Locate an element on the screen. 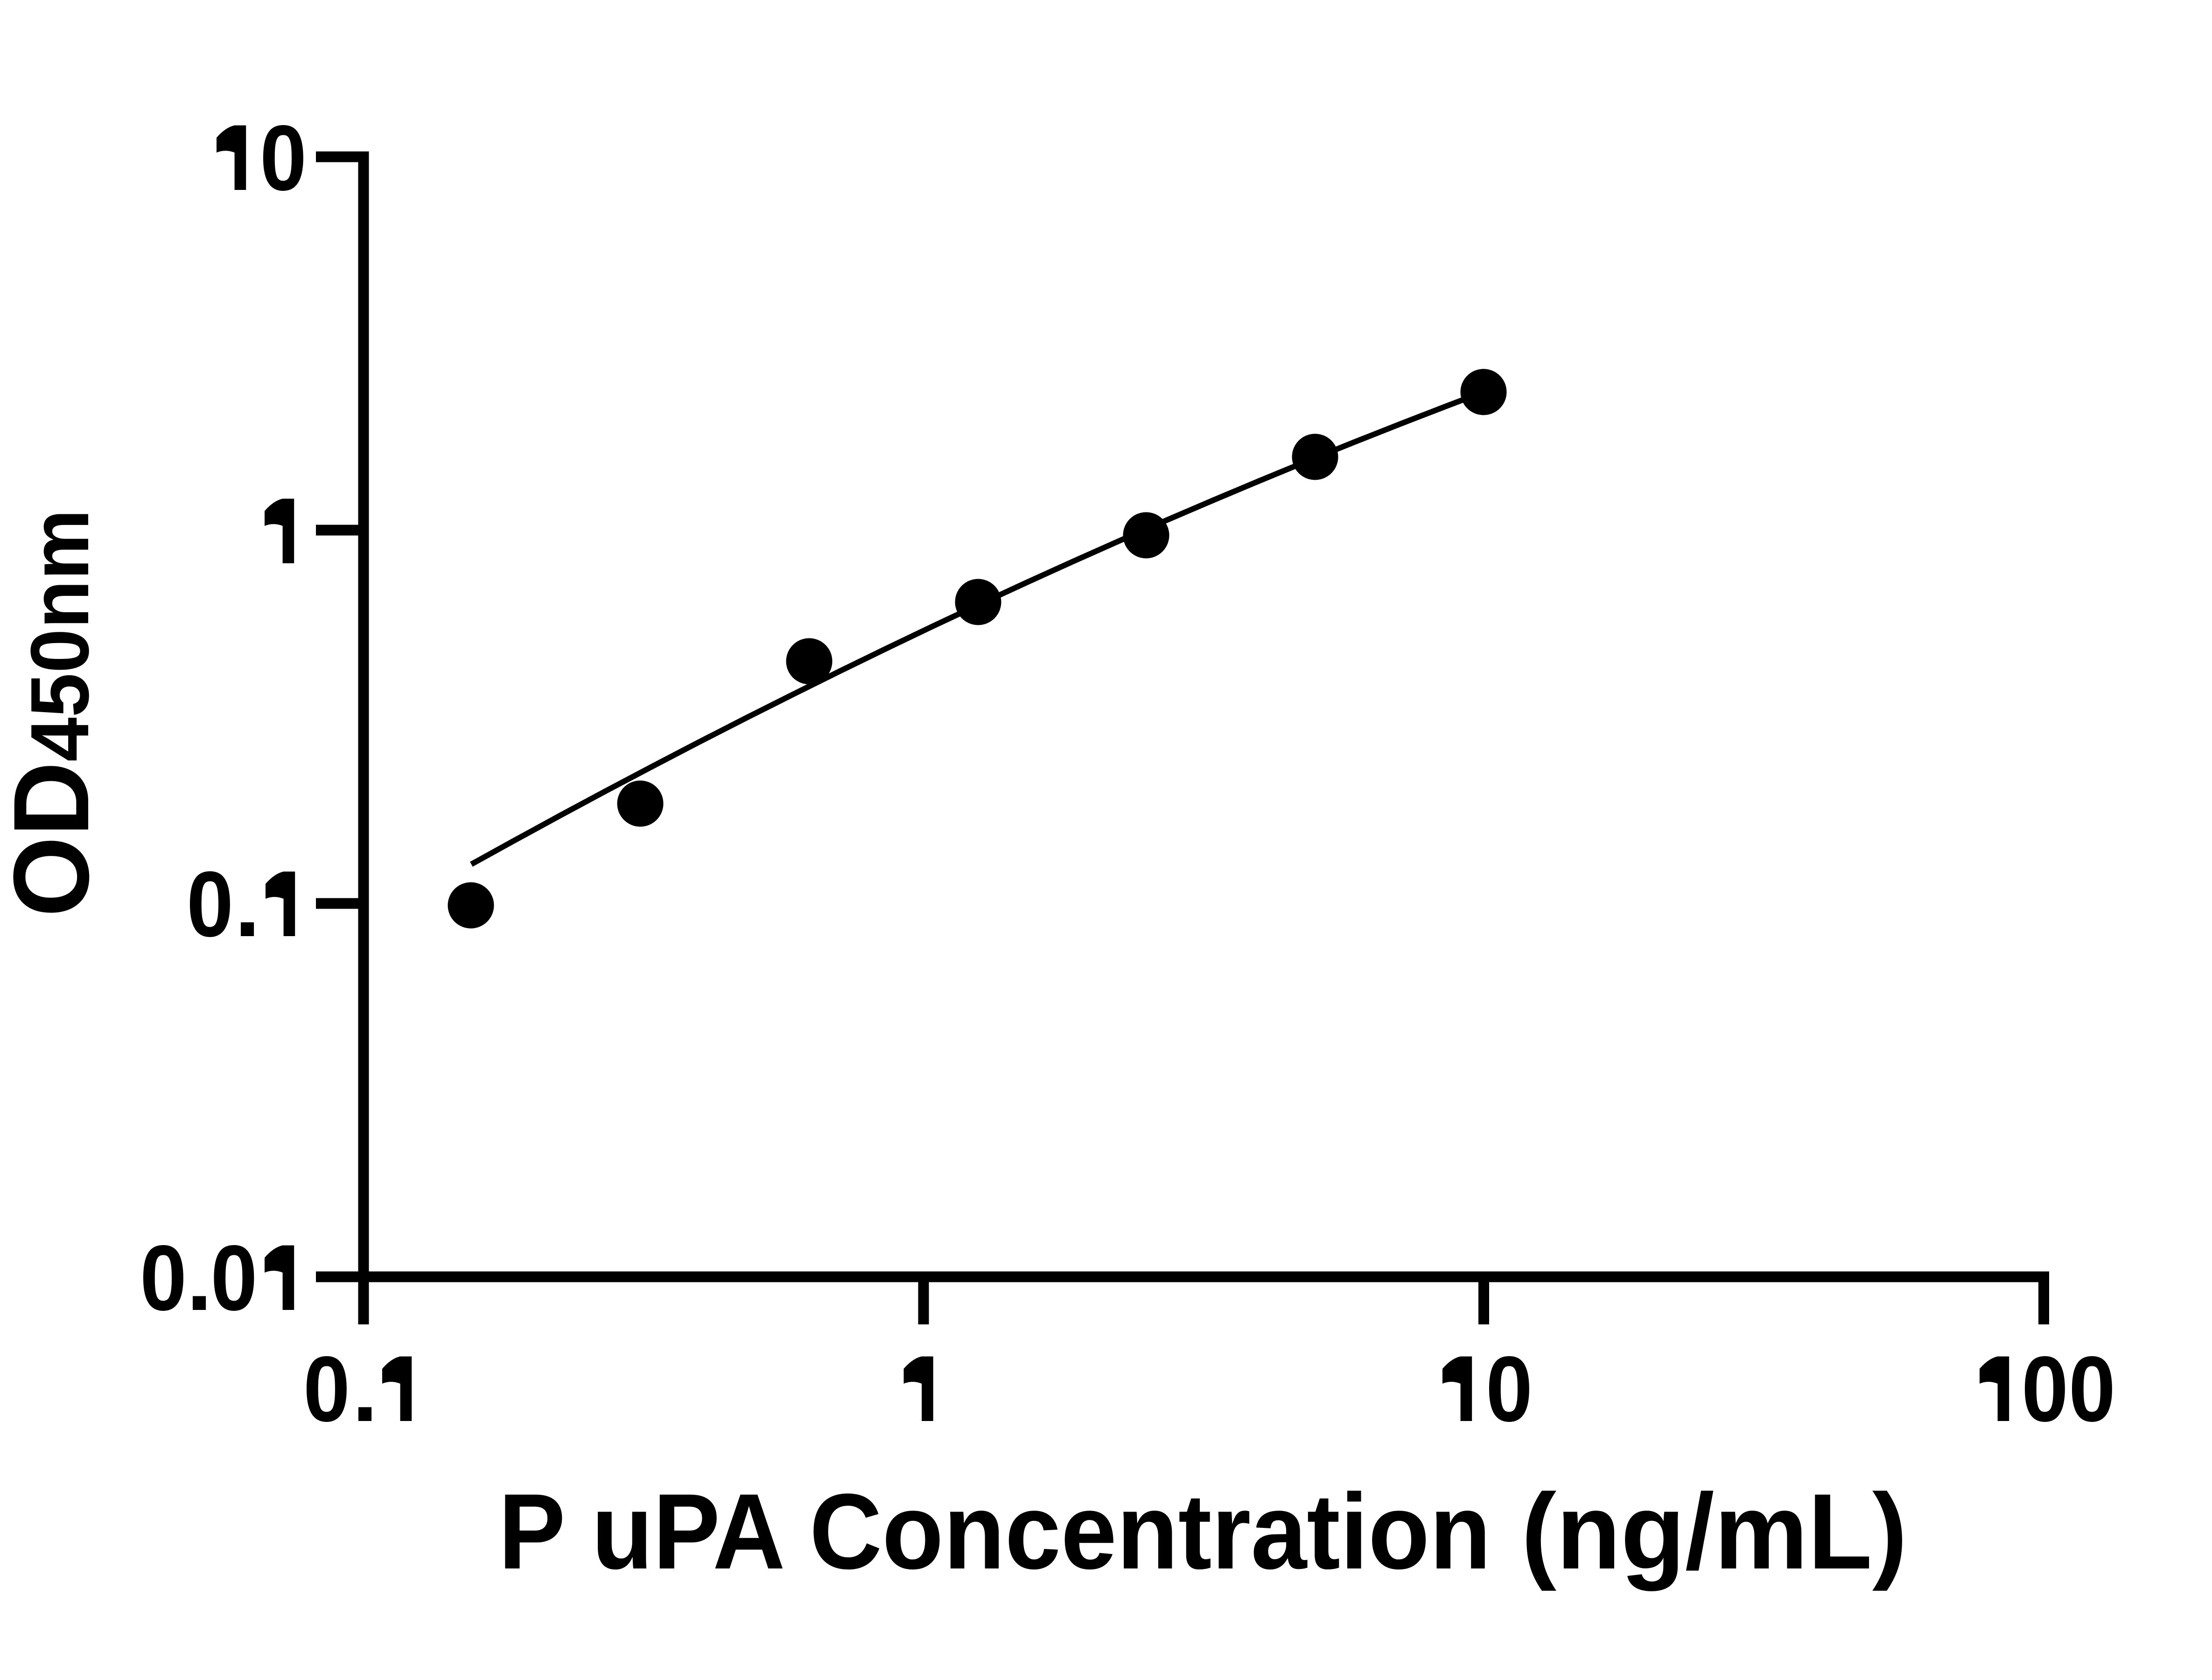 The width and height of the screenshot is (2212, 1680). svg-text: (ng/mL) is located at coordinates (1714, 1531).